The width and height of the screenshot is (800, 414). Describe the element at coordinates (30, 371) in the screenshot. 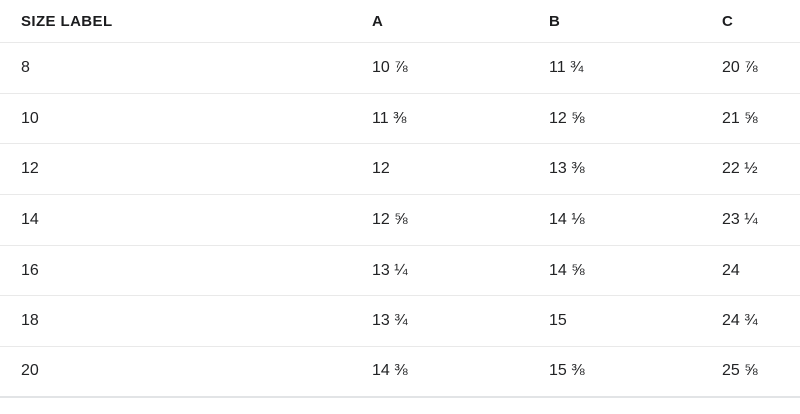

I see `size-cell: 20` at that location.